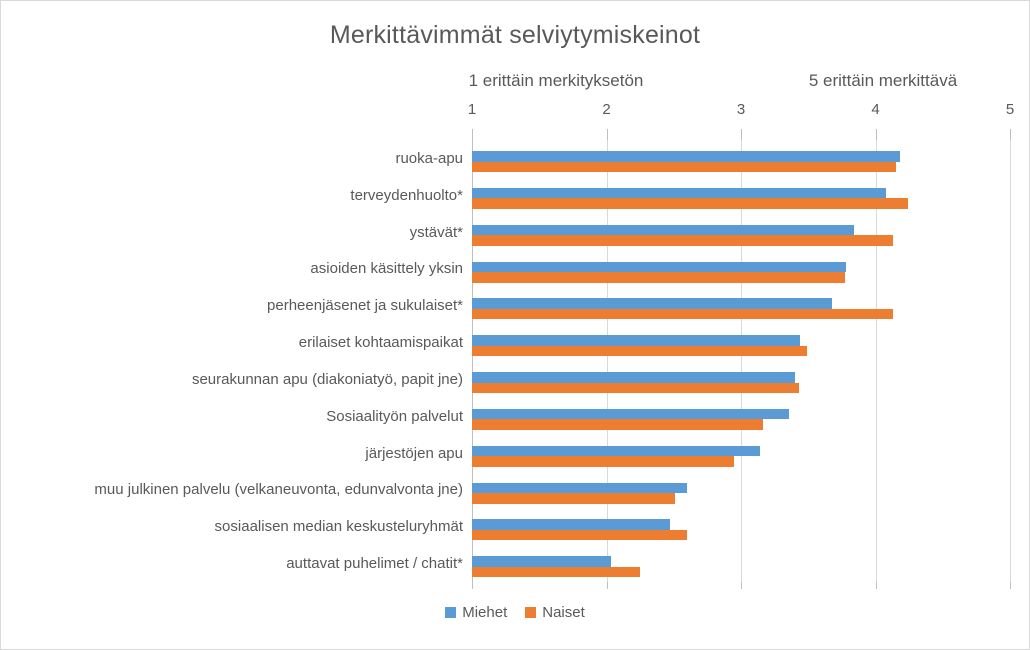  I want to click on category-axis-line, so click(472, 361).